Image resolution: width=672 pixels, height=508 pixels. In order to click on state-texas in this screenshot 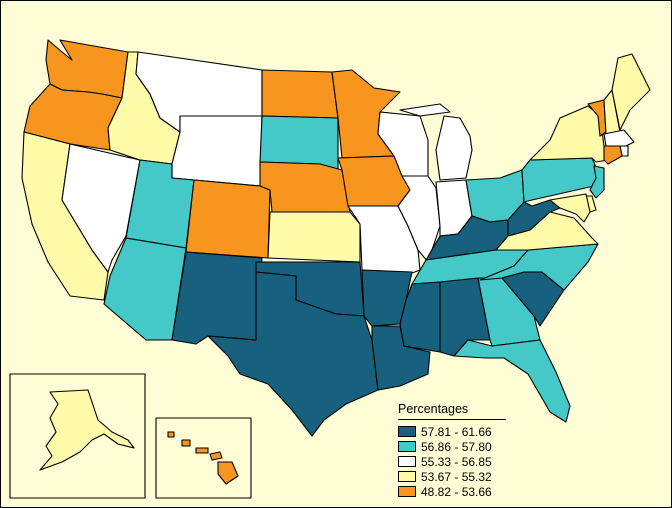, I will do `click(293, 354)`.